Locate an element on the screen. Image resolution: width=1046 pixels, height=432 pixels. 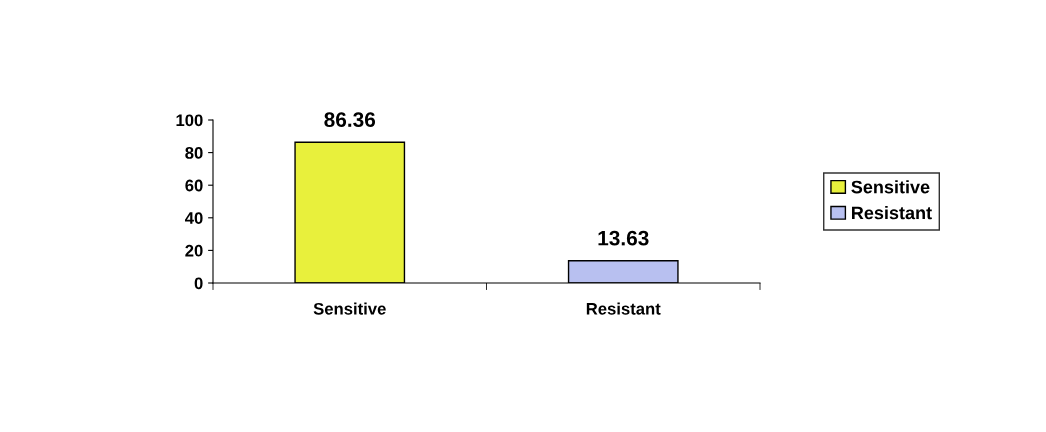
legend-label: Resistant is located at coordinates (892, 213).